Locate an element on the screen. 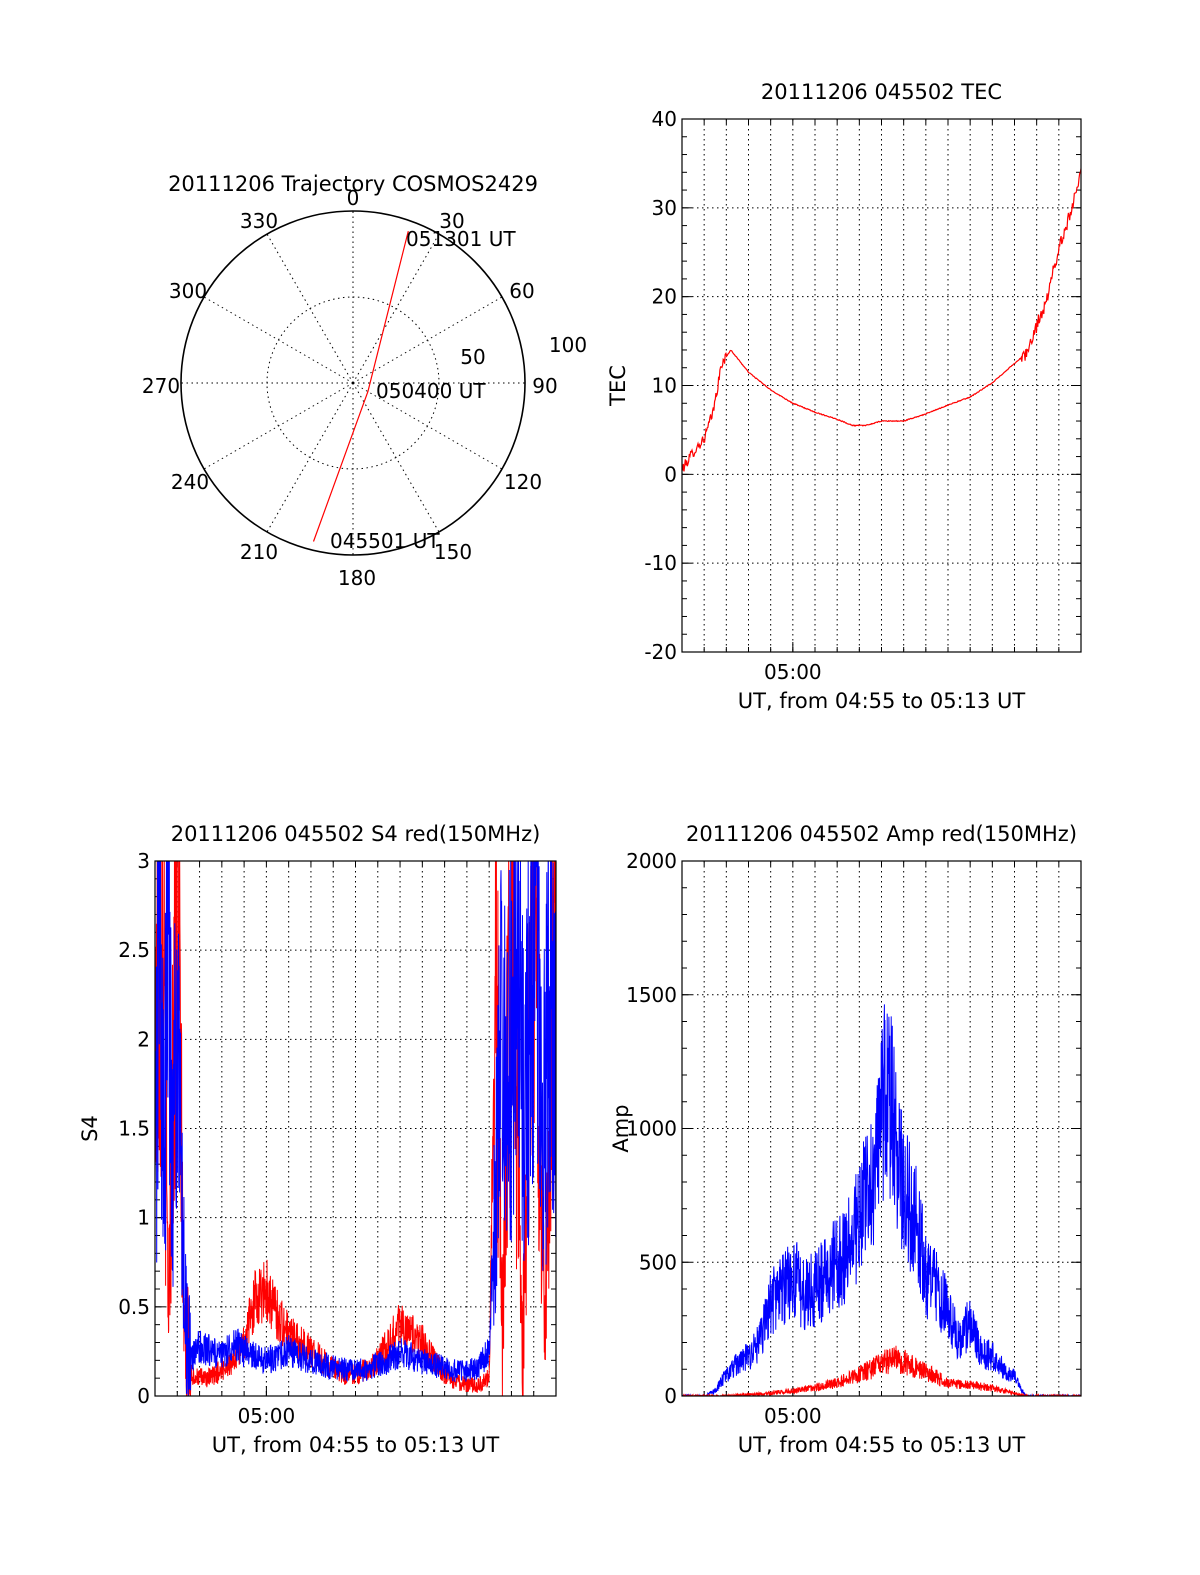 This screenshot has height=1575, width=1200. y-tick-label: 500 is located at coordinates (658, 1262).